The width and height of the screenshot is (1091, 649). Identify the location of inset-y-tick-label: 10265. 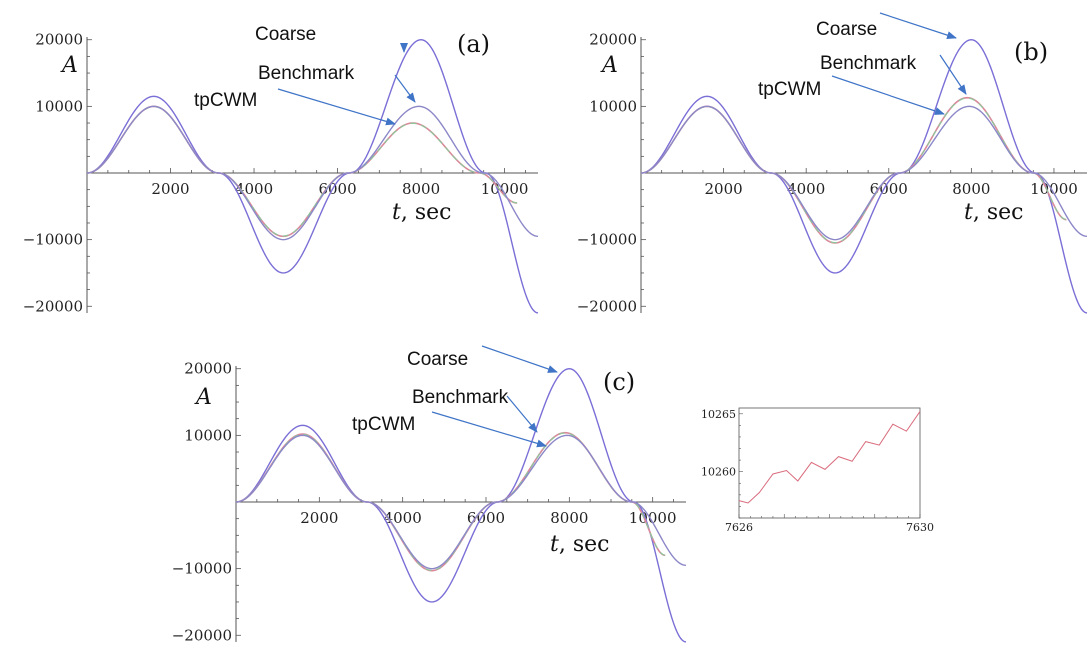
(718, 414).